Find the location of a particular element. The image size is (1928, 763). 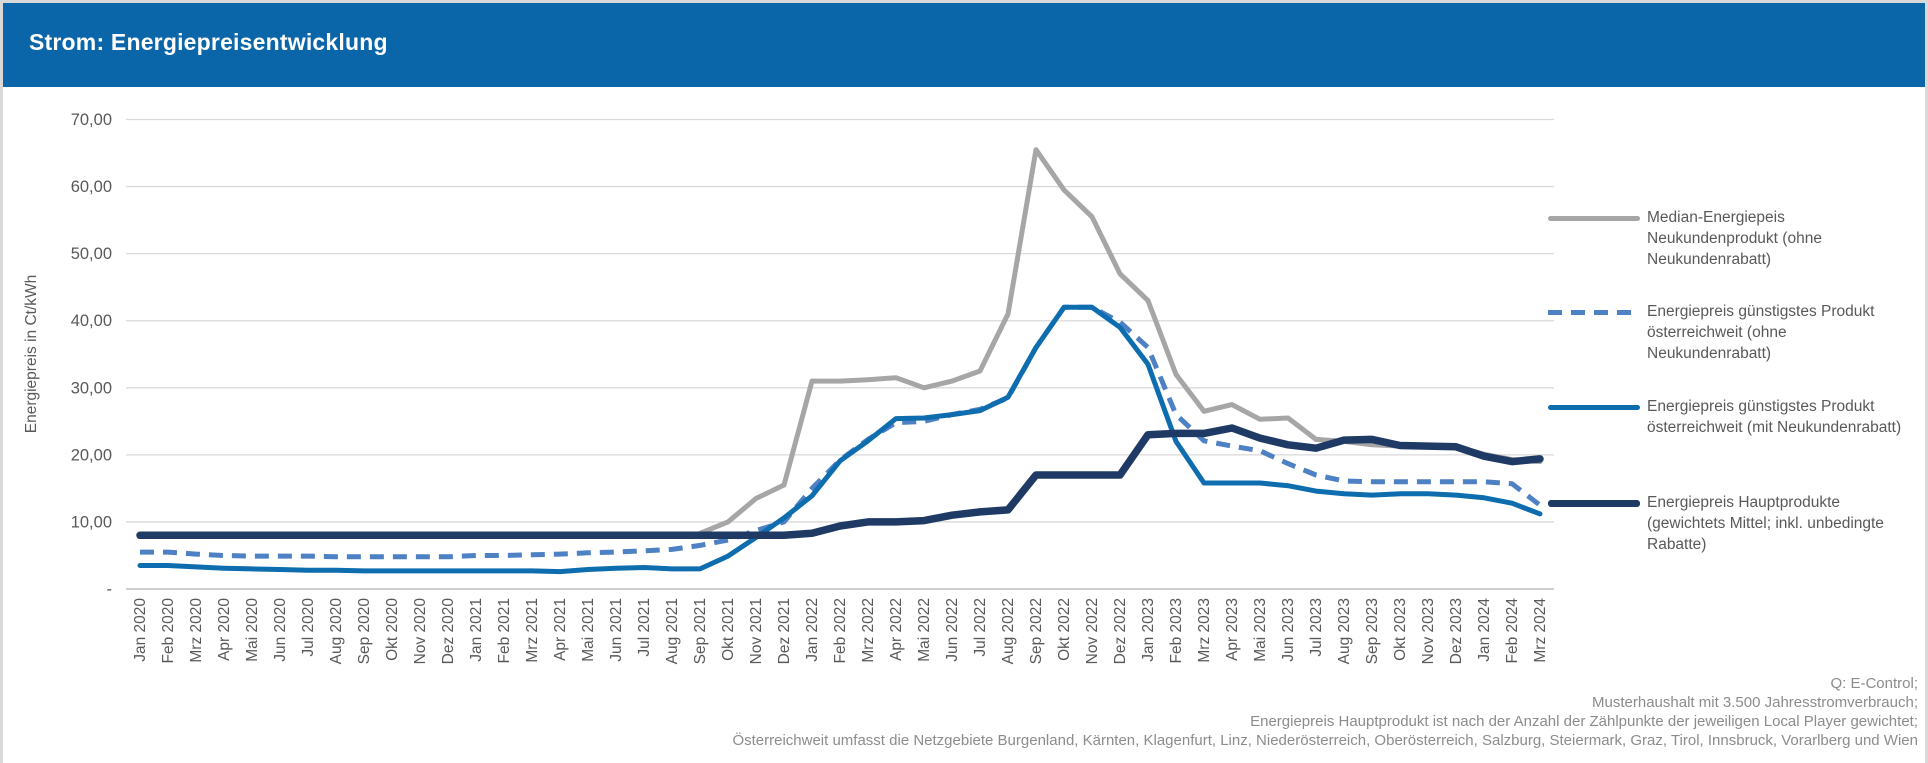

x-axis-tick-label: Jun 2020 is located at coordinates (280, 630).